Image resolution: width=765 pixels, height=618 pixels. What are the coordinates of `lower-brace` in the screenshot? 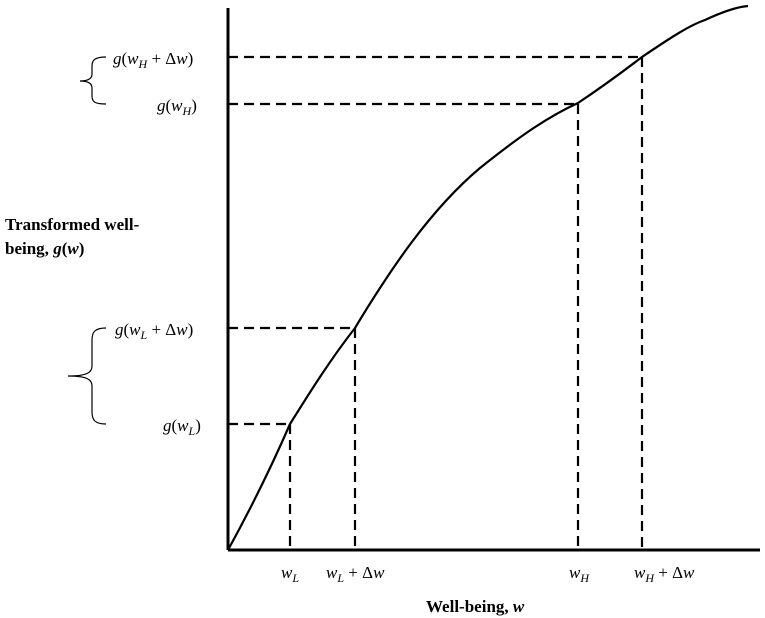 It's located at (87, 376).